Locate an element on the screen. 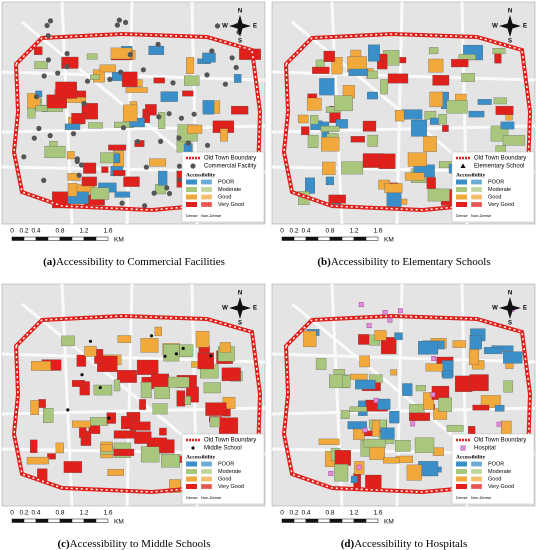 Image resolution: width=537 pixels, height=550 pixels. caption-text: Accessibility to Hospitals is located at coordinates (410, 544).